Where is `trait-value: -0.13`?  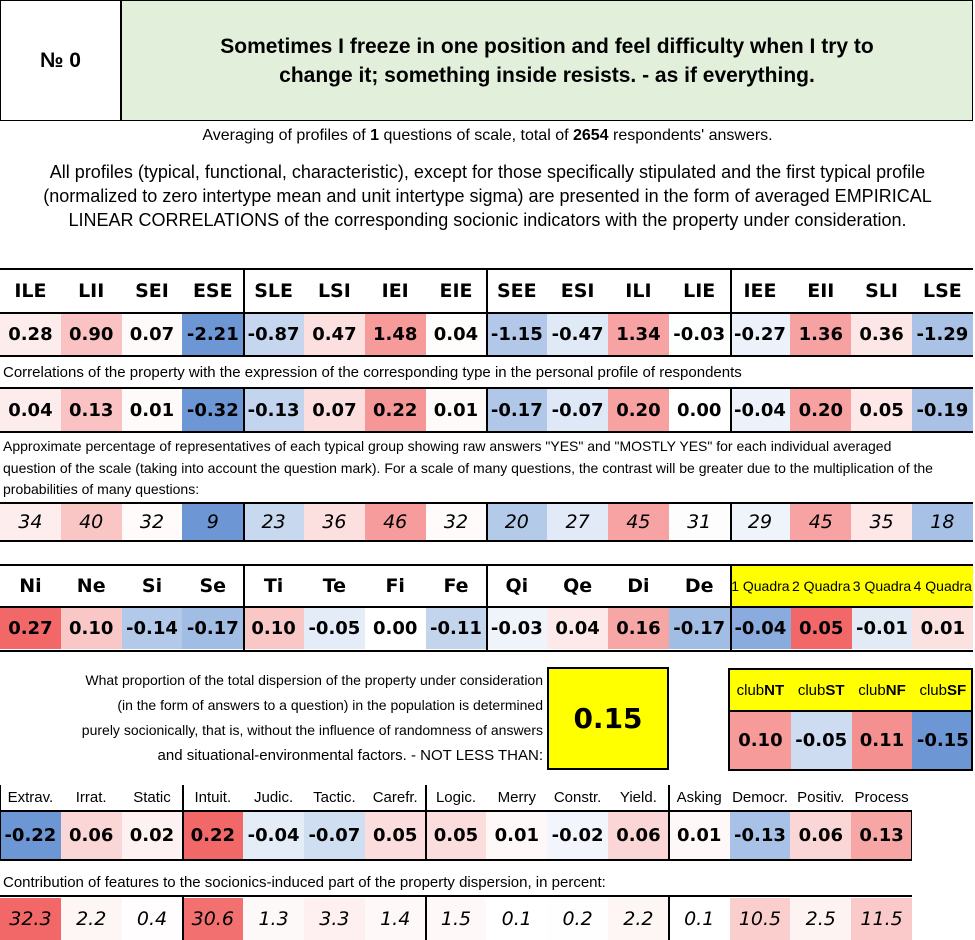 trait-value: -0.13 is located at coordinates (760, 835).